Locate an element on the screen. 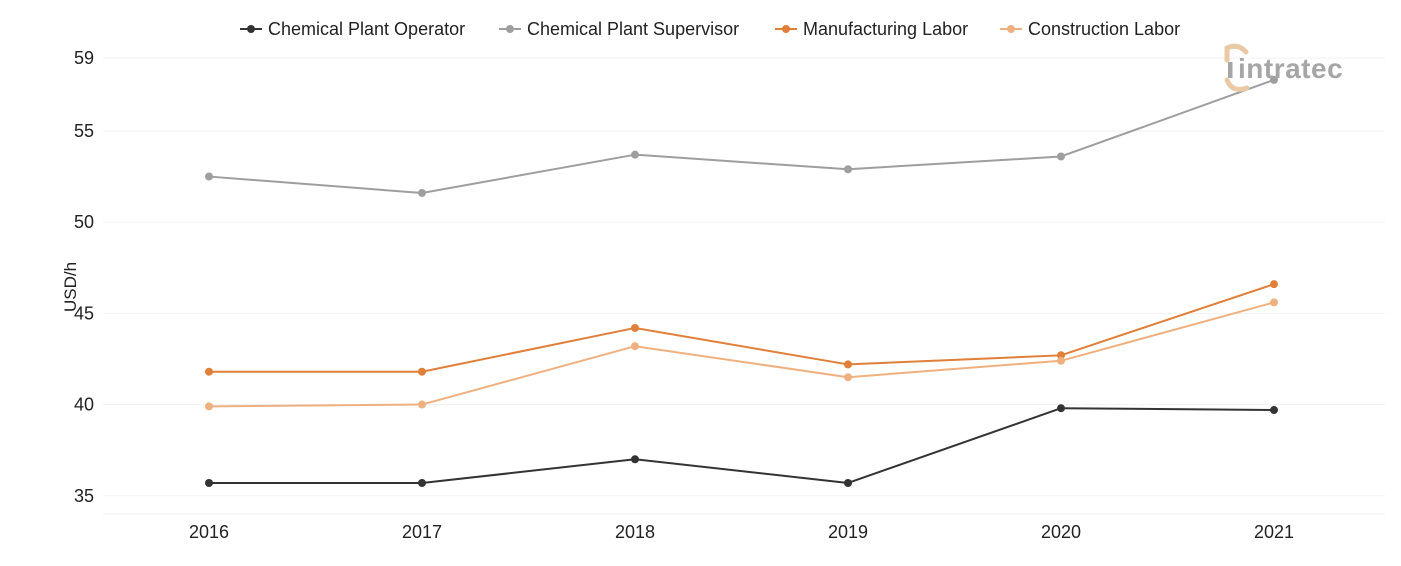 This screenshot has height=566, width=1401. legend-label: Chemical Plant Operator is located at coordinates (366, 29).